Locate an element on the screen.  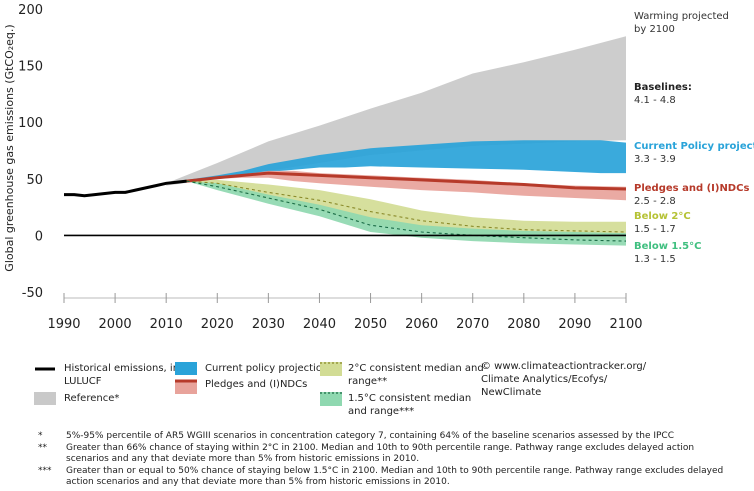
x-tick-label: 2080 is located at coordinates (523, 324).